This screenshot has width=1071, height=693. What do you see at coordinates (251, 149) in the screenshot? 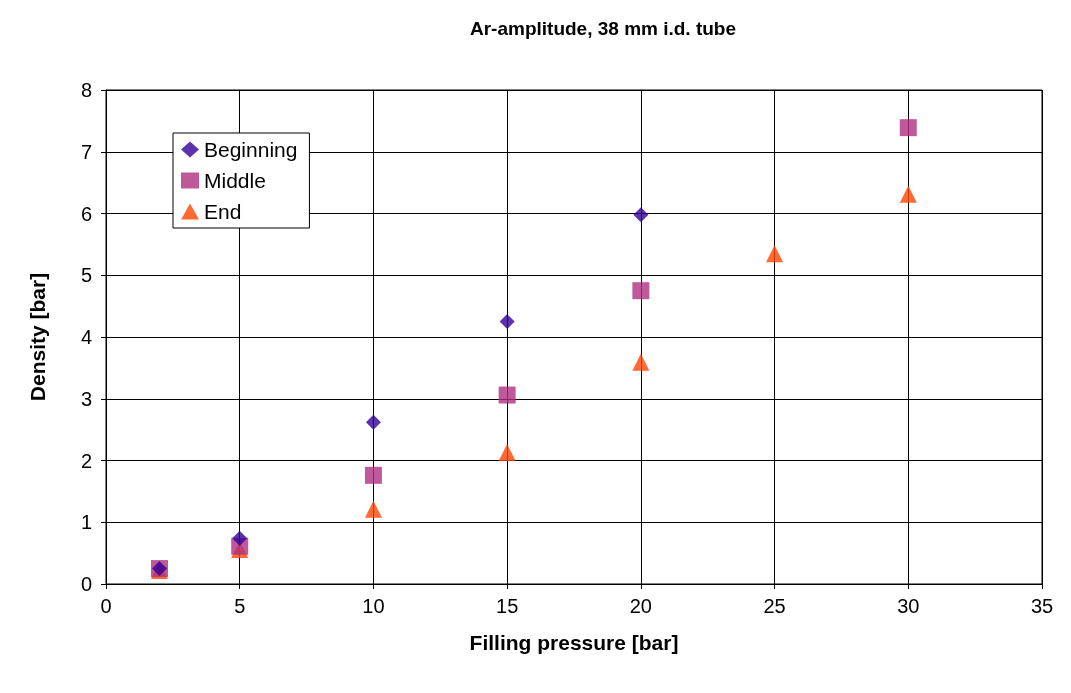
I see `legend-label: Beginning` at bounding box center [251, 149].